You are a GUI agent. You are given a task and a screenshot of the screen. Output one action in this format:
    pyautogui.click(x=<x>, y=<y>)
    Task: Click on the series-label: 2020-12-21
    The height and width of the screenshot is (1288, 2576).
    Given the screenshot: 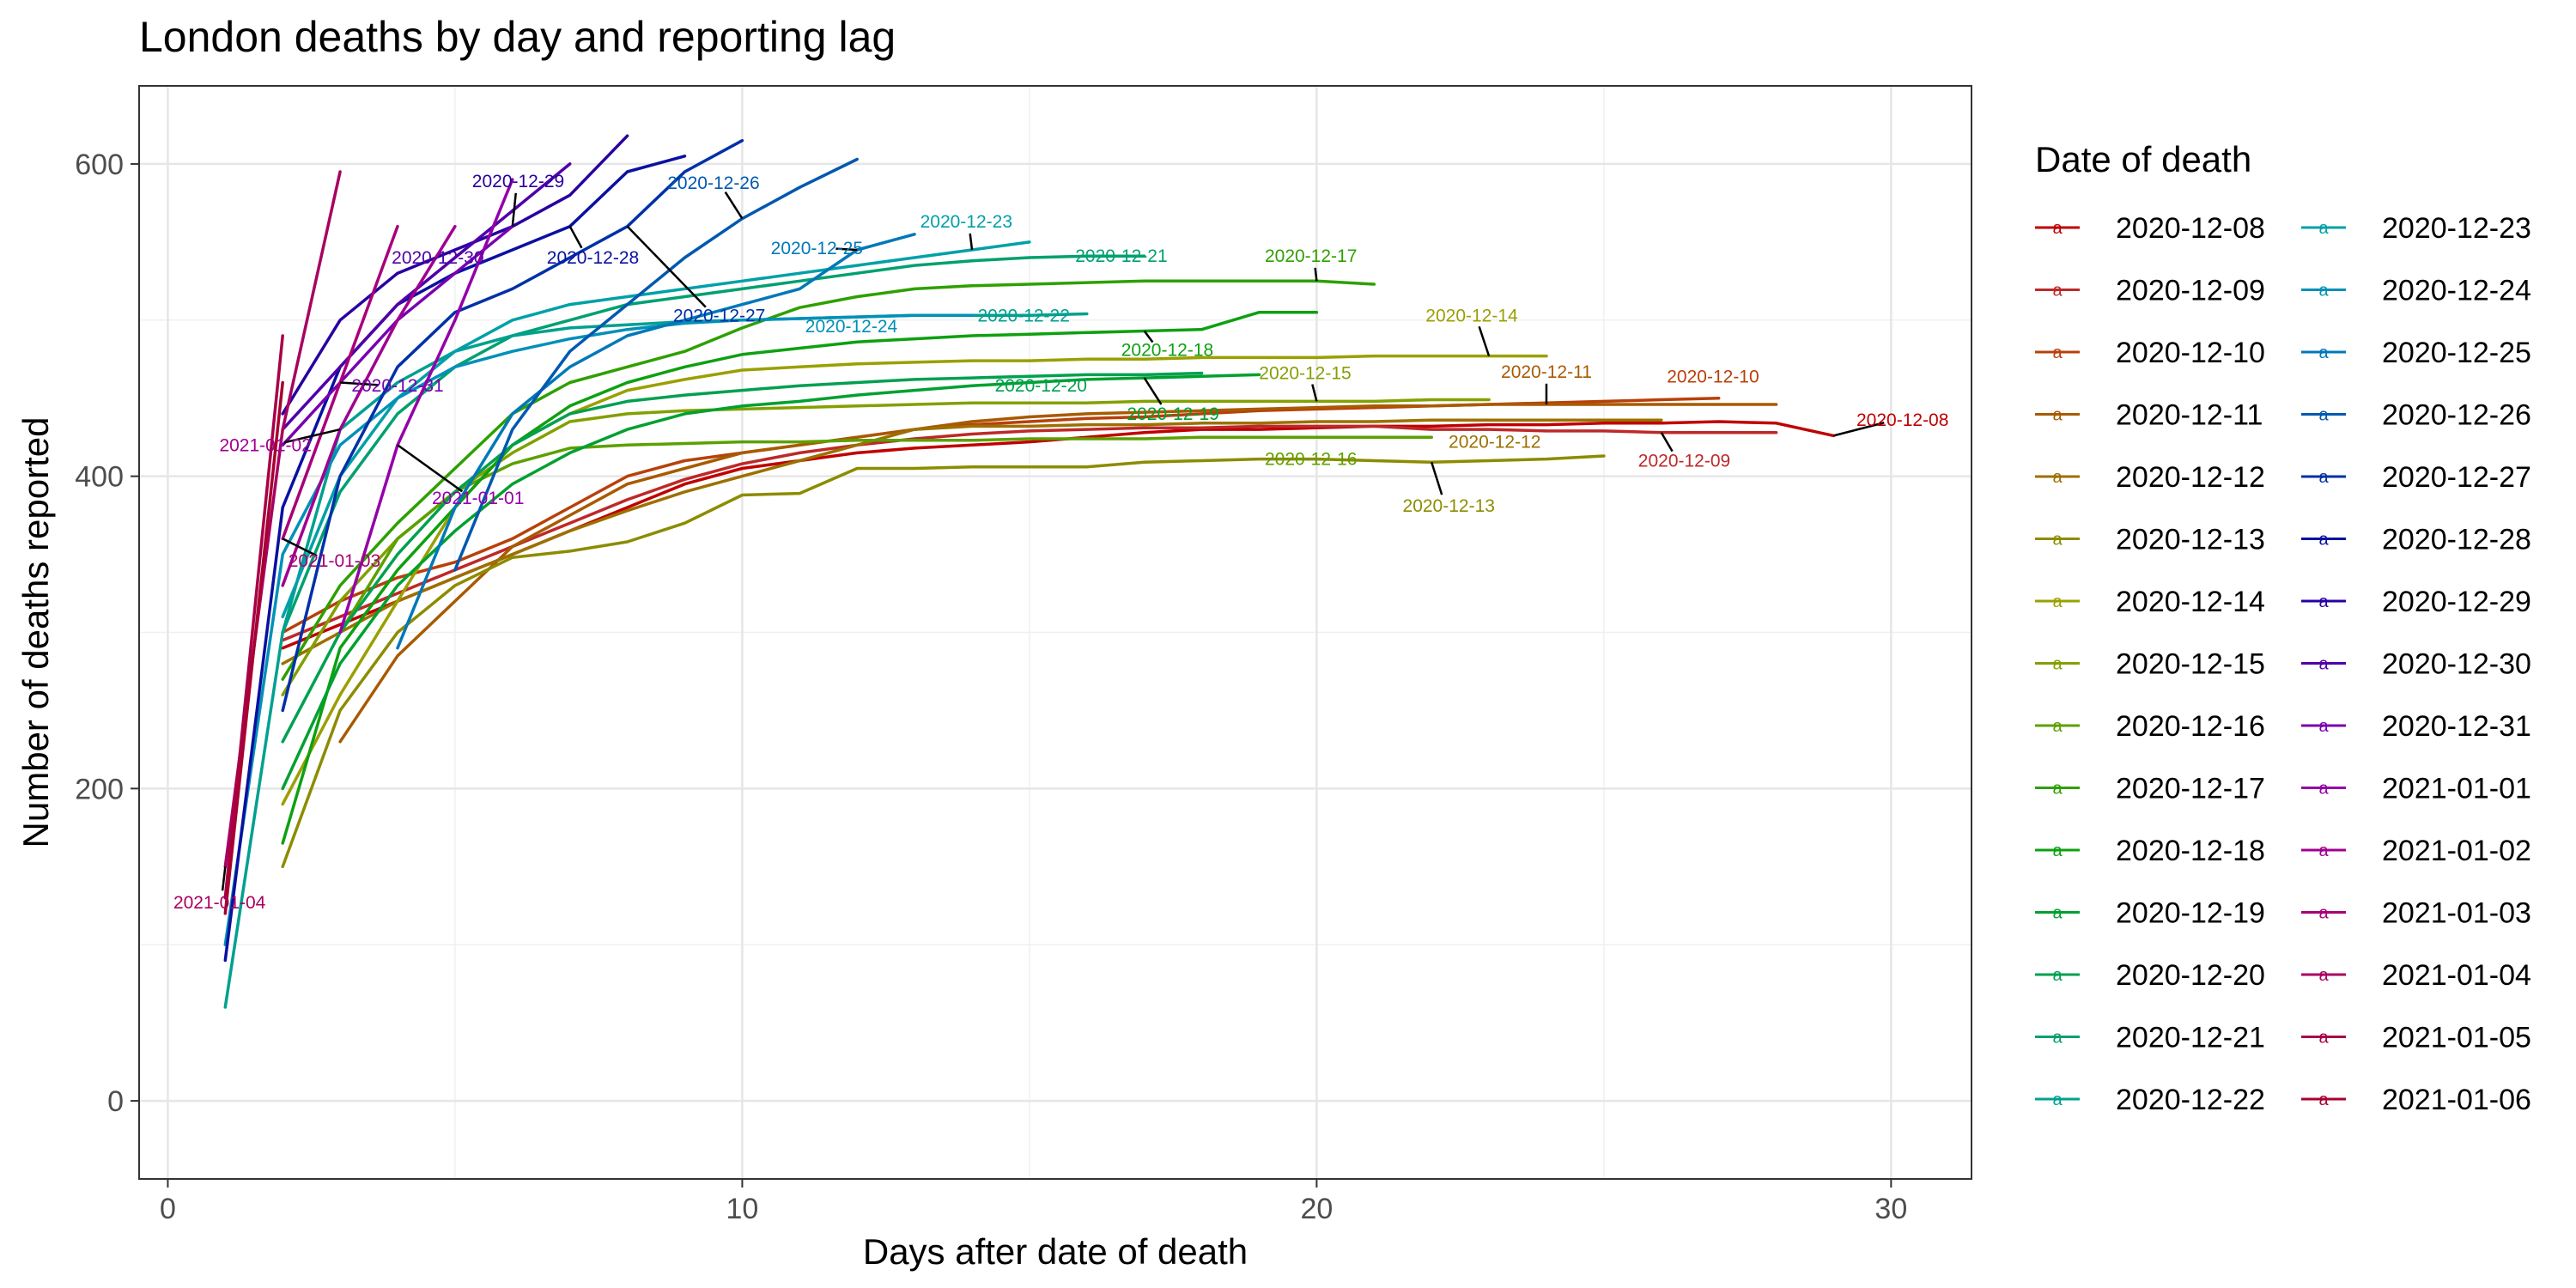 What is the action you would take?
    pyautogui.click(x=1121, y=256)
    